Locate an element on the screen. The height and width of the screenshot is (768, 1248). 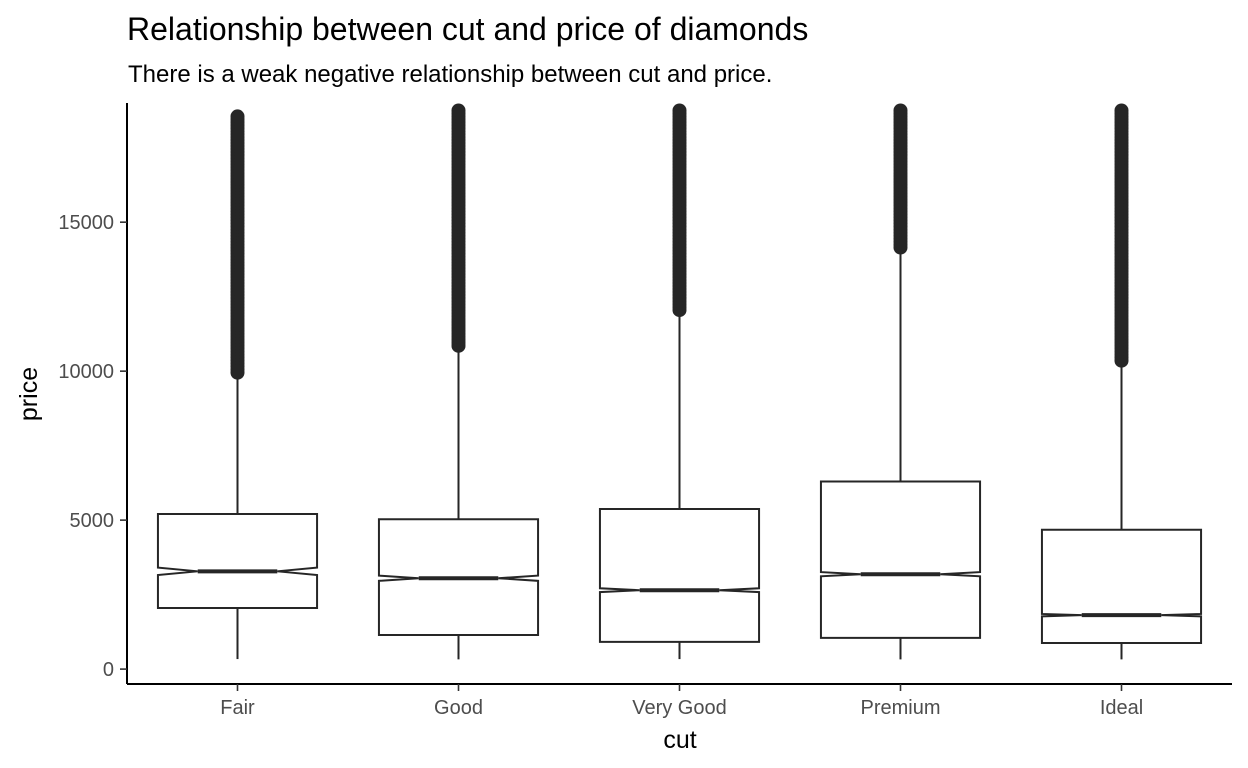
y-tick-label: 15000 is located at coordinates (86, 223).